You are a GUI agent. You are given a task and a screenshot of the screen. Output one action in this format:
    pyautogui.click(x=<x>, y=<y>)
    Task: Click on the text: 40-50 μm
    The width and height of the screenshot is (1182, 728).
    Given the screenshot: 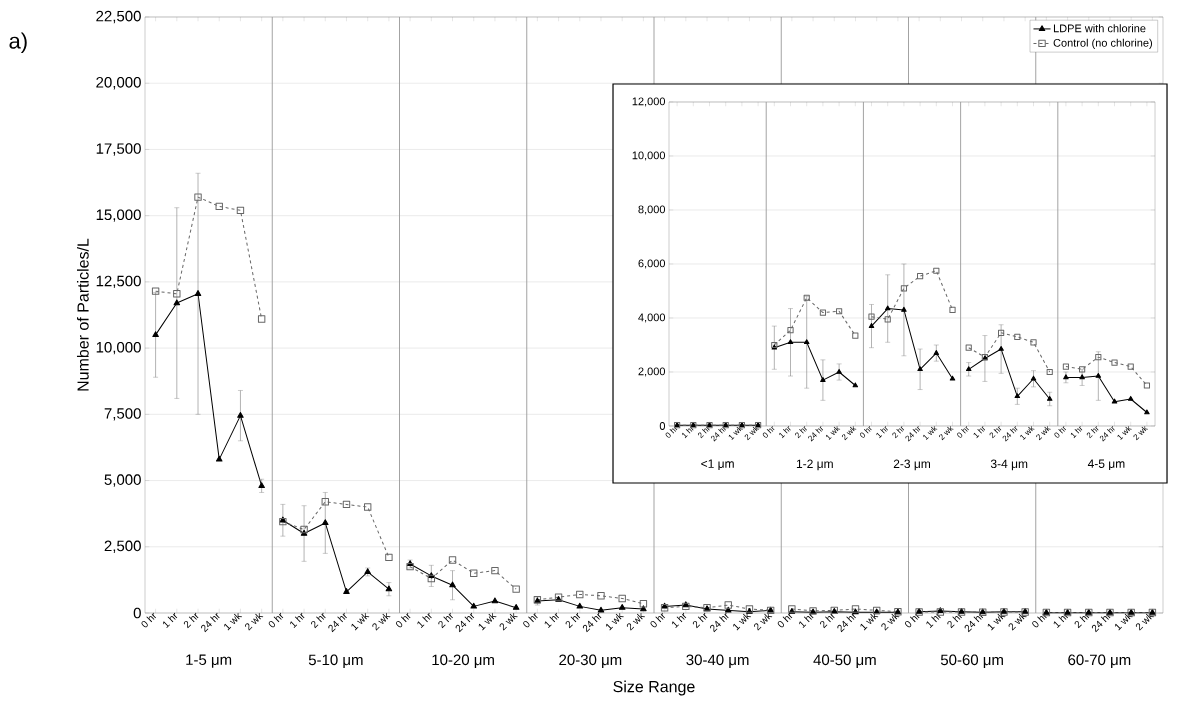 What is the action you would take?
    pyautogui.click(x=844, y=661)
    